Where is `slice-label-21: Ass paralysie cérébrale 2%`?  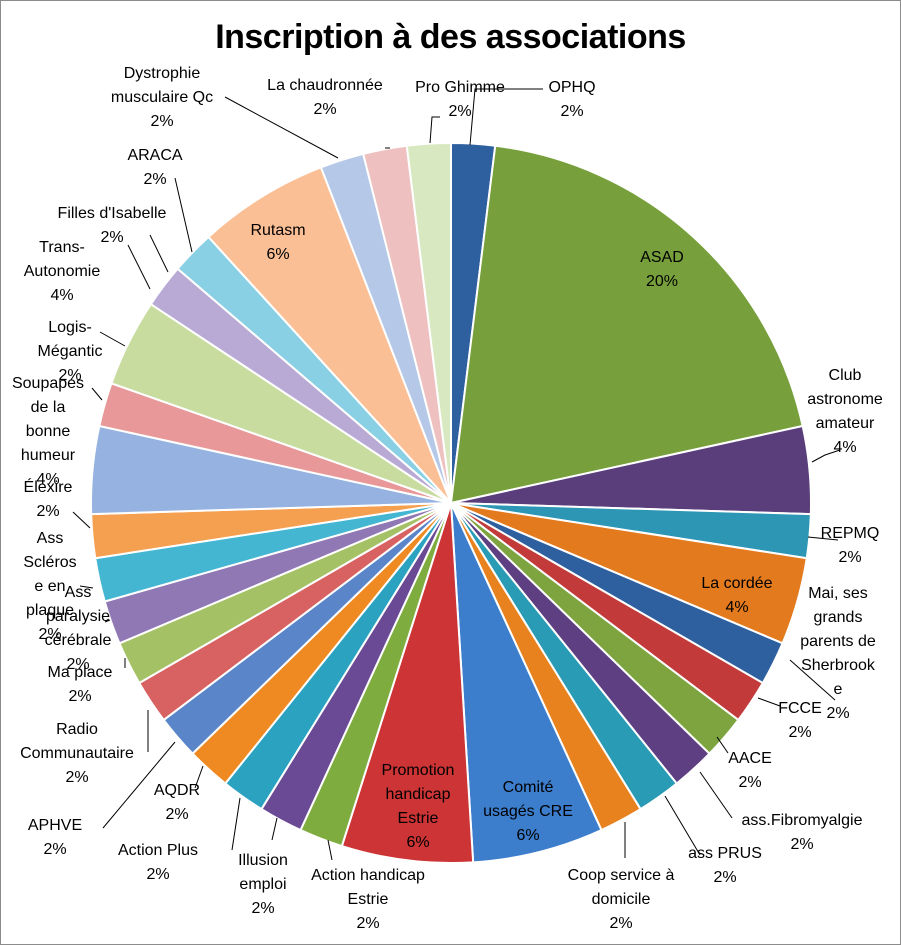
slice-label-21: Ass paralysie cérébrale 2% is located at coordinates (78, 628).